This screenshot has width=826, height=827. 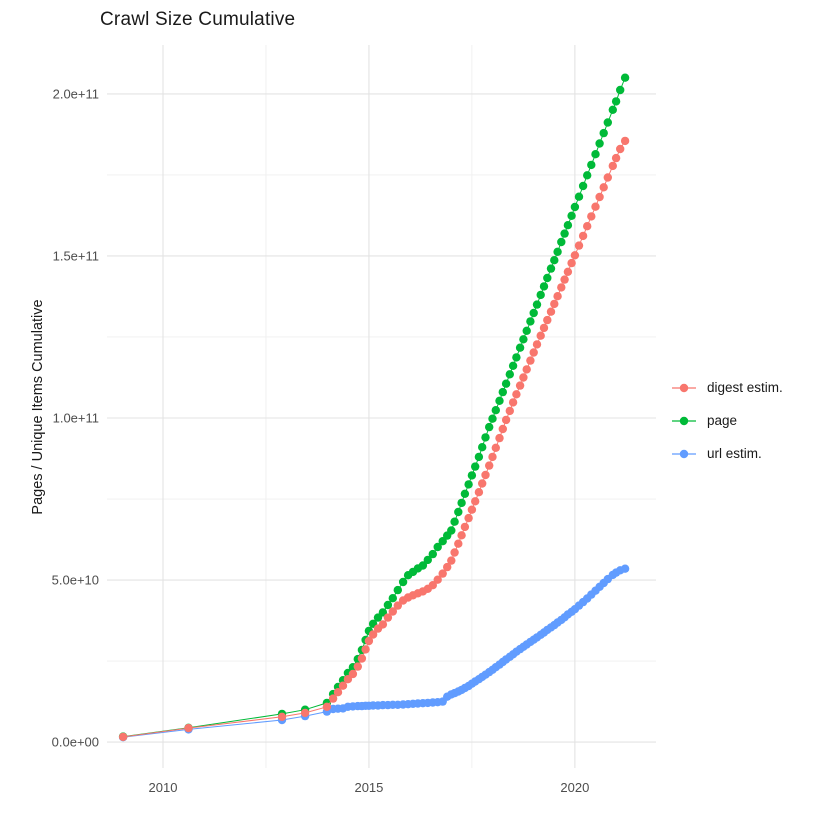 What do you see at coordinates (745, 387) in the screenshot?
I see `legend-label-digest-estim: digest estim.` at bounding box center [745, 387].